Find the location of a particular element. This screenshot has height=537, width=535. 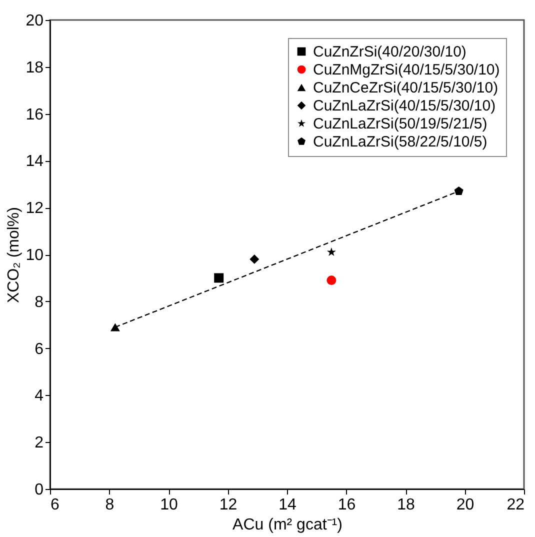

legend-label: CuZnZrSi(40/20/30/10) is located at coordinates (389, 52).